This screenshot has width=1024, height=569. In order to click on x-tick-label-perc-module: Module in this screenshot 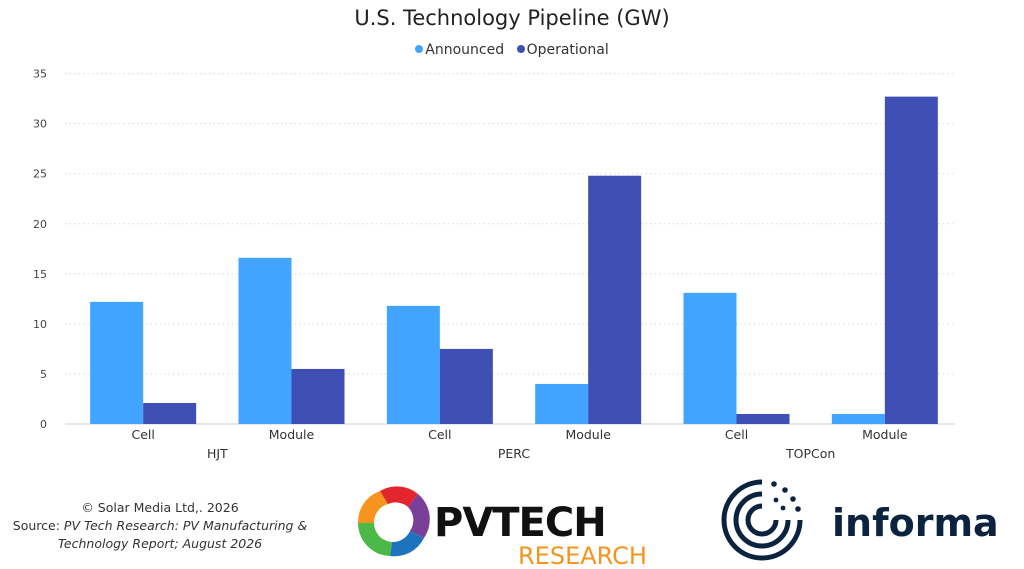, I will do `click(588, 434)`.